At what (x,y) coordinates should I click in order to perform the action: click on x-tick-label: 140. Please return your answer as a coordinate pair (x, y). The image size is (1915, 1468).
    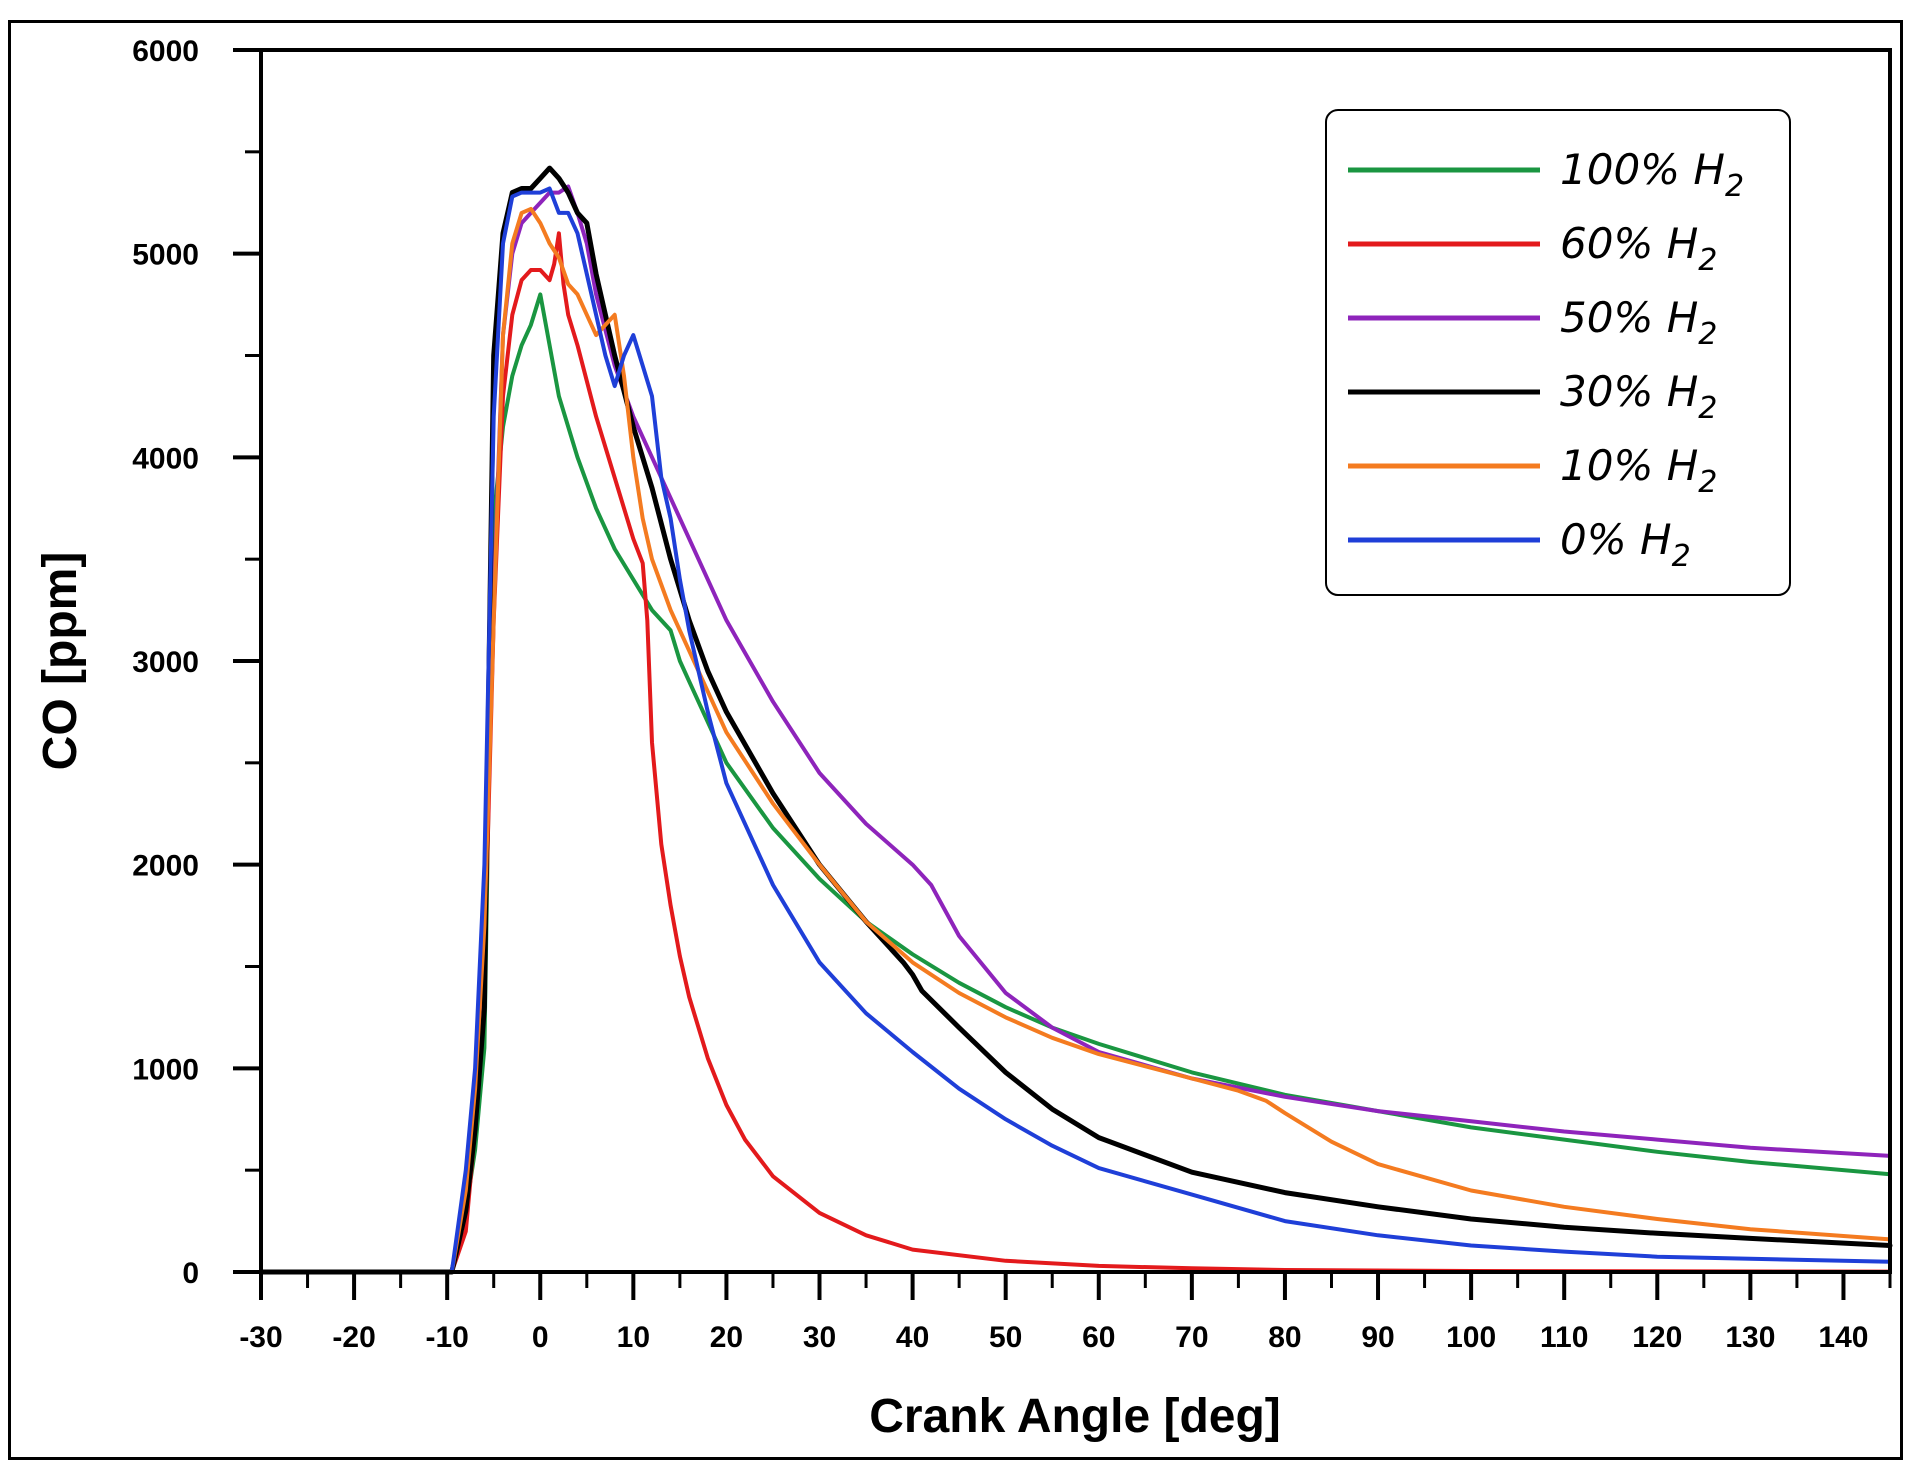
    Looking at the image, I should click on (1843, 1337).